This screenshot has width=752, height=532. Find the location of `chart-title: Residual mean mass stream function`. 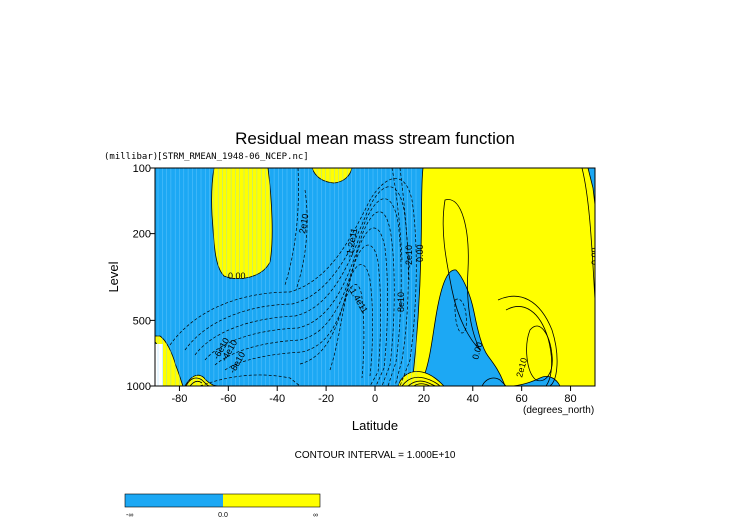

chart-title: Residual mean mass stream function is located at coordinates (375, 138).